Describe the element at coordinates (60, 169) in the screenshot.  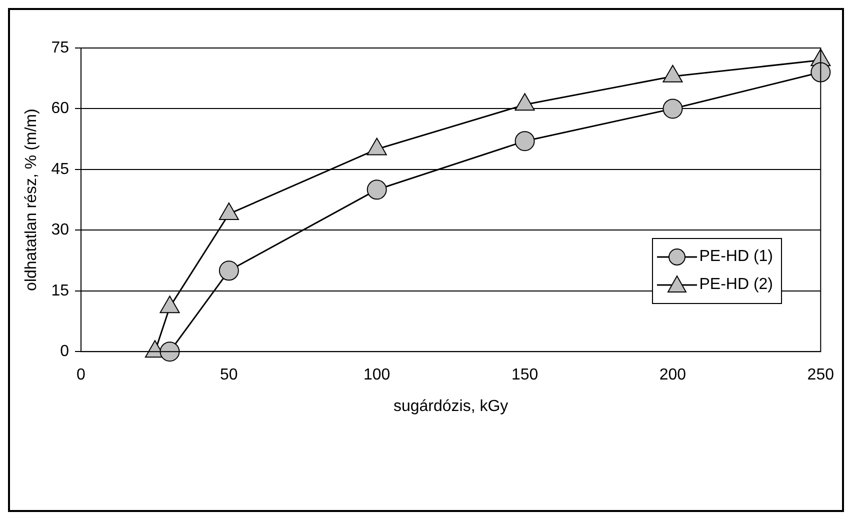
I see `y-tick-label: 45` at that location.